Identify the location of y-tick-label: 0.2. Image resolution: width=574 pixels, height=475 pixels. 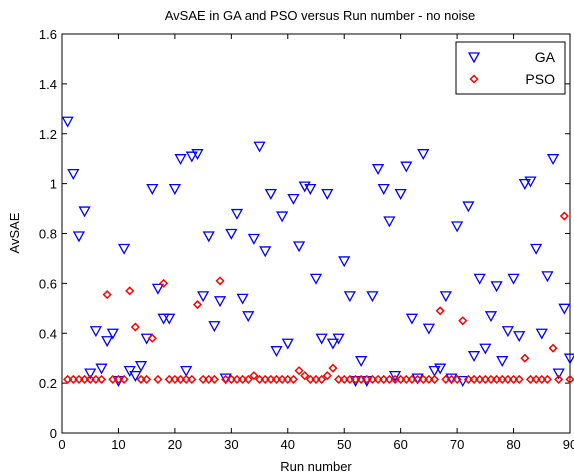
(48, 383).